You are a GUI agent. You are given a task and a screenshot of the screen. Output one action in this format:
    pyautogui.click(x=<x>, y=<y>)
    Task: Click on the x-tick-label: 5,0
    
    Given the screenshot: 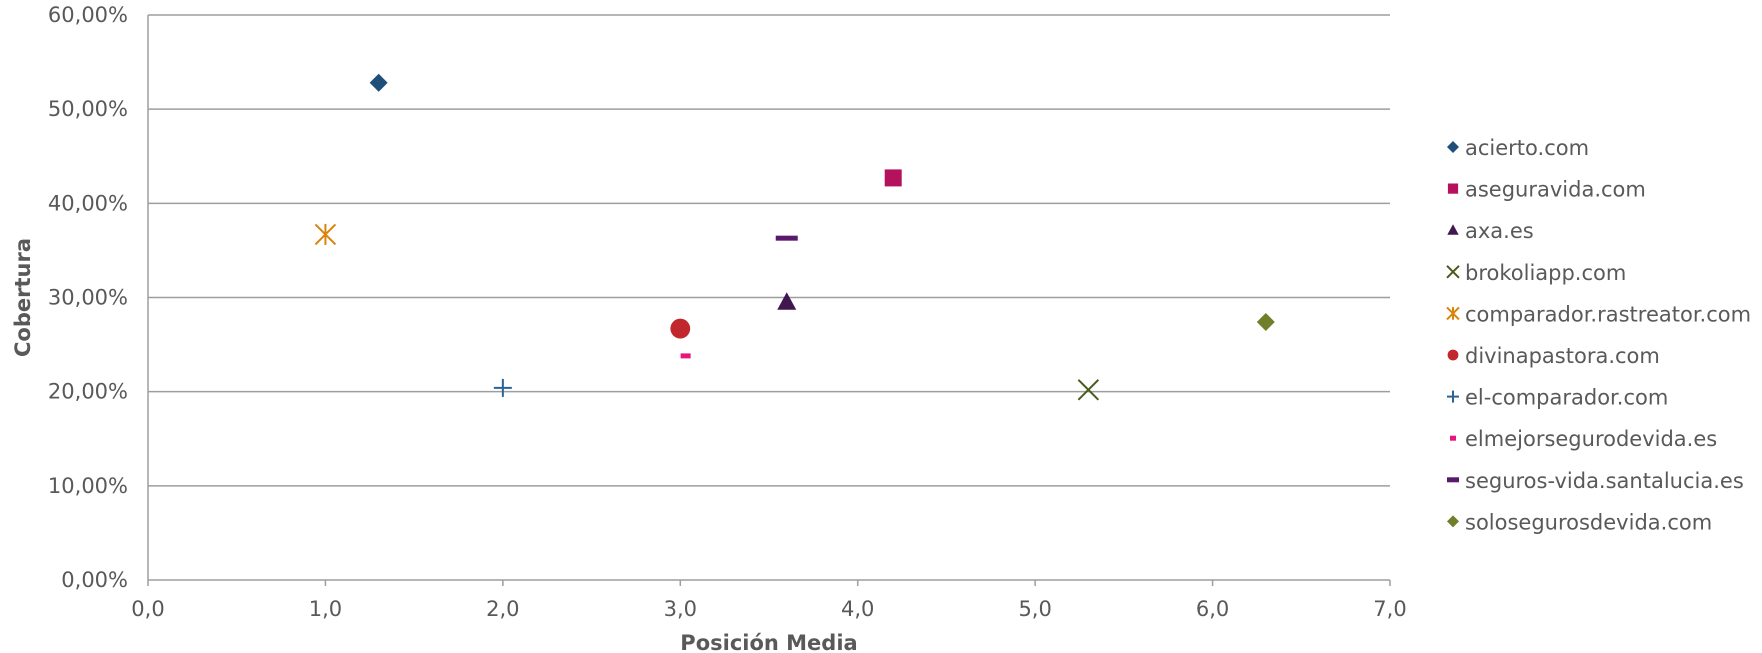 What is the action you would take?
    pyautogui.click(x=1034, y=609)
    